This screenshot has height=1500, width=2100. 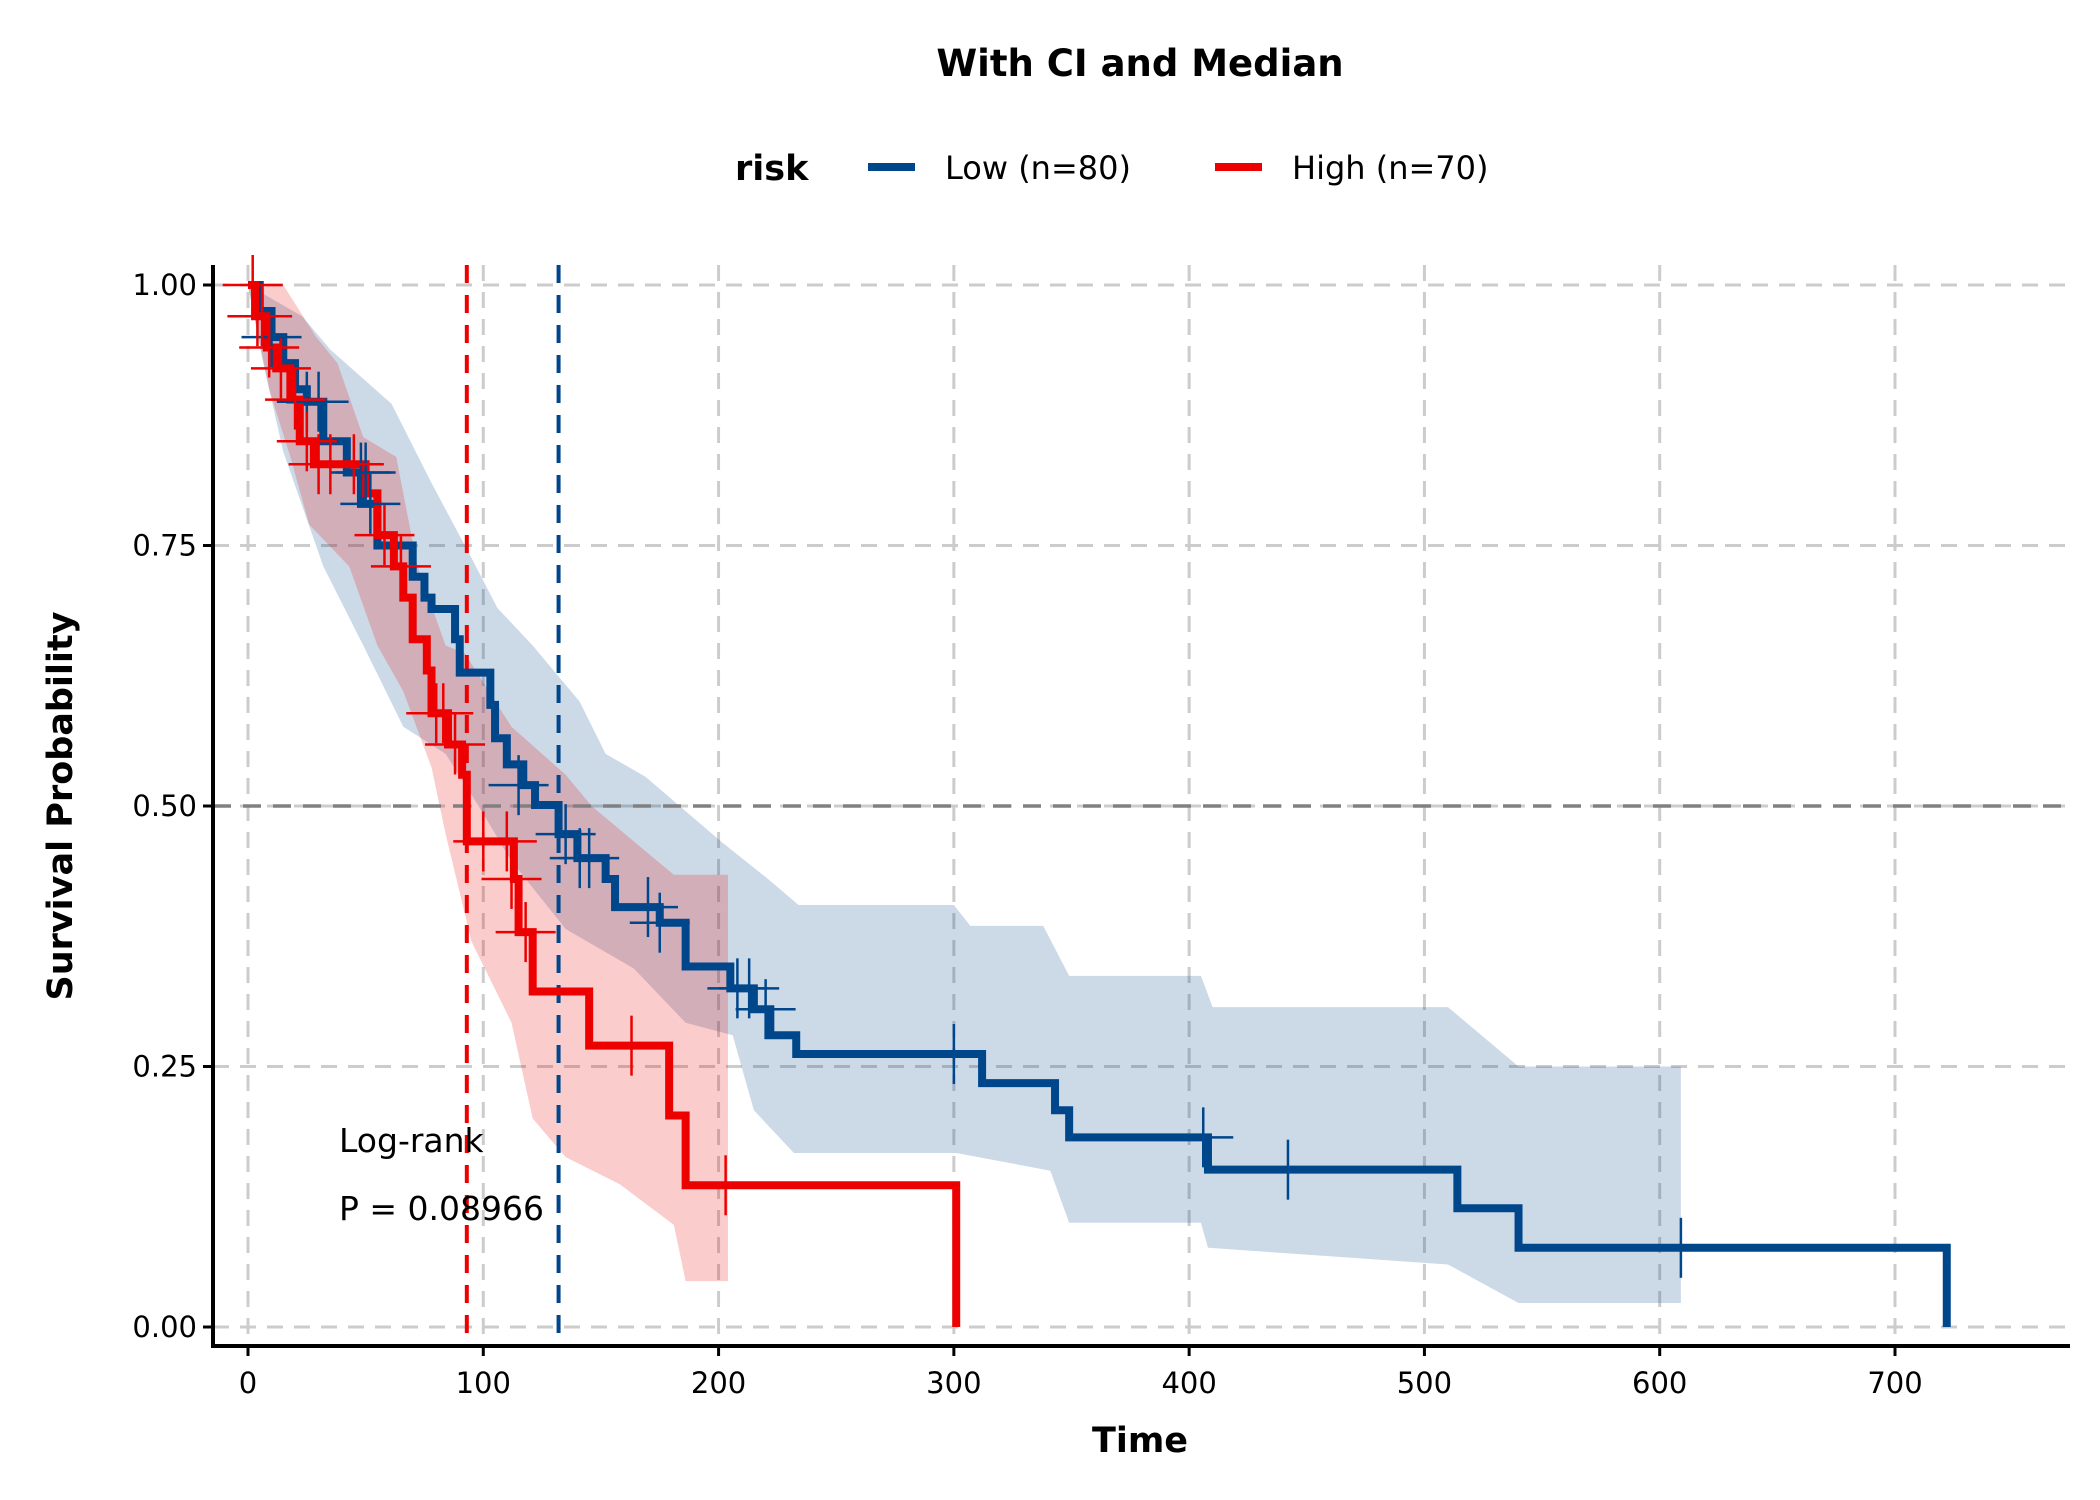 I want to click on logrank-pvalue: P = 0.08966, so click(x=441, y=1208).